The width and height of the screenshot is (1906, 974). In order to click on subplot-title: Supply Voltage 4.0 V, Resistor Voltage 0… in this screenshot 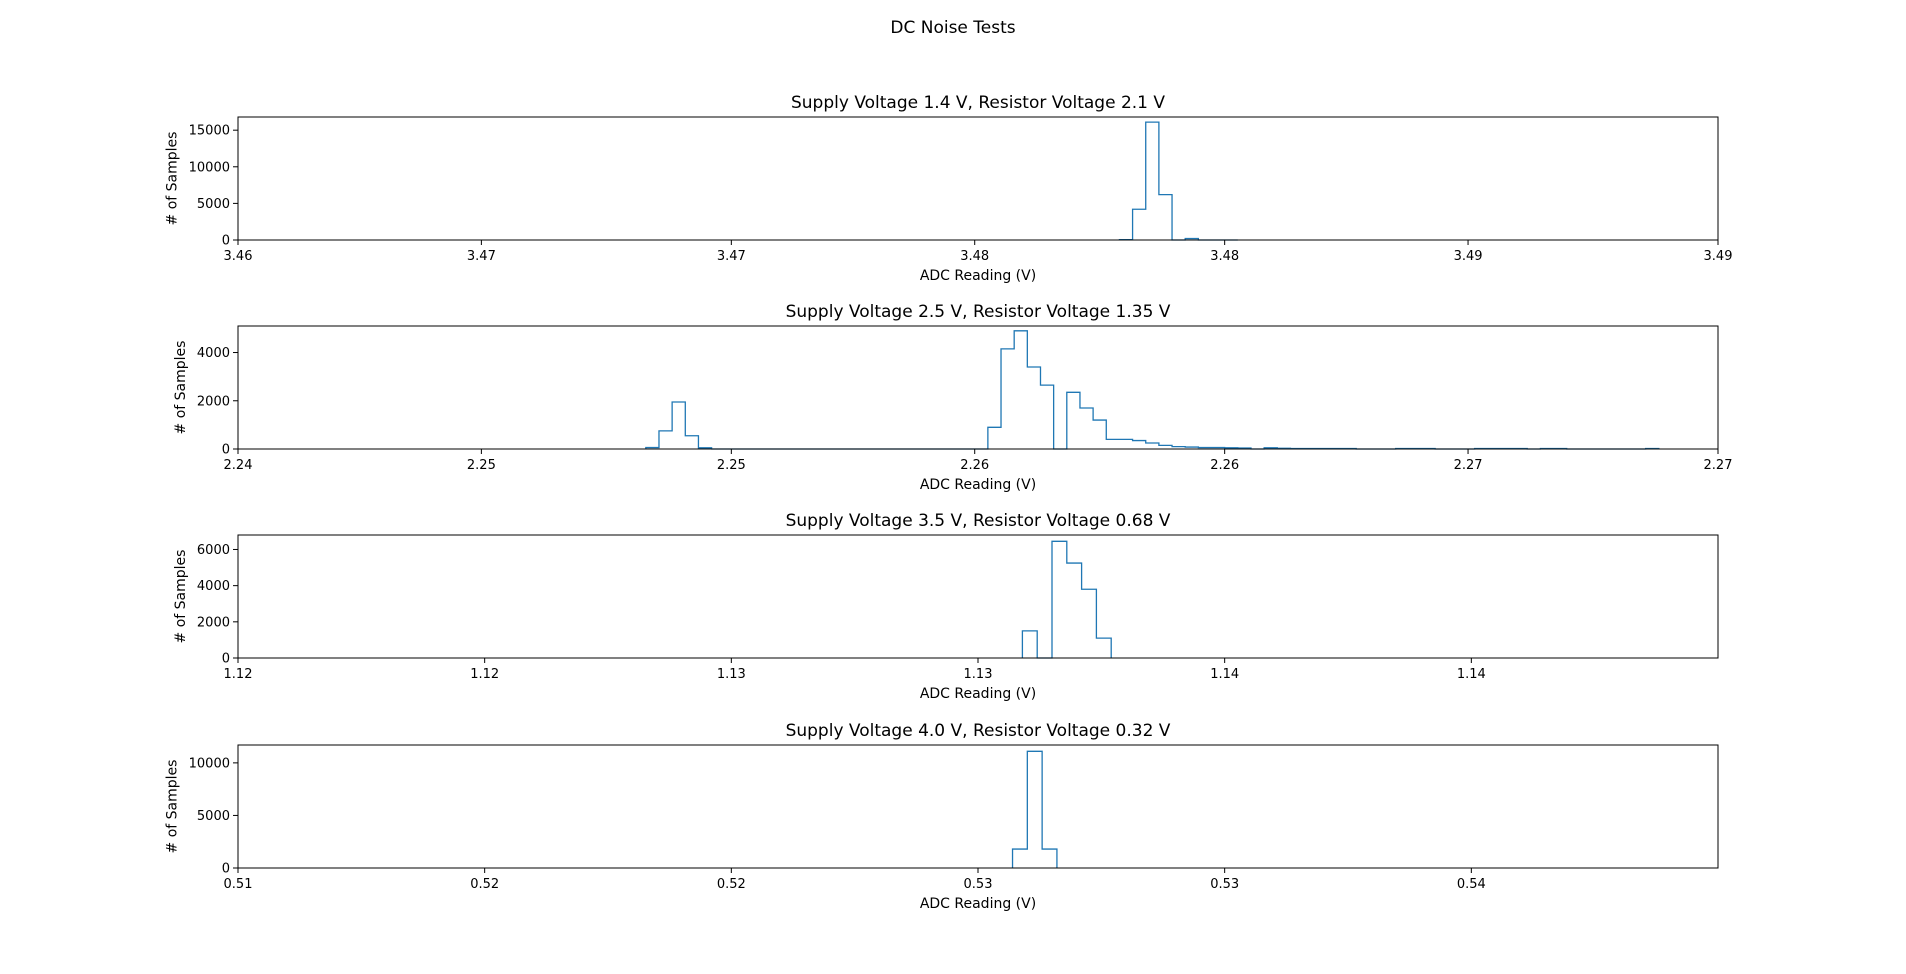, I will do `click(978, 731)`.